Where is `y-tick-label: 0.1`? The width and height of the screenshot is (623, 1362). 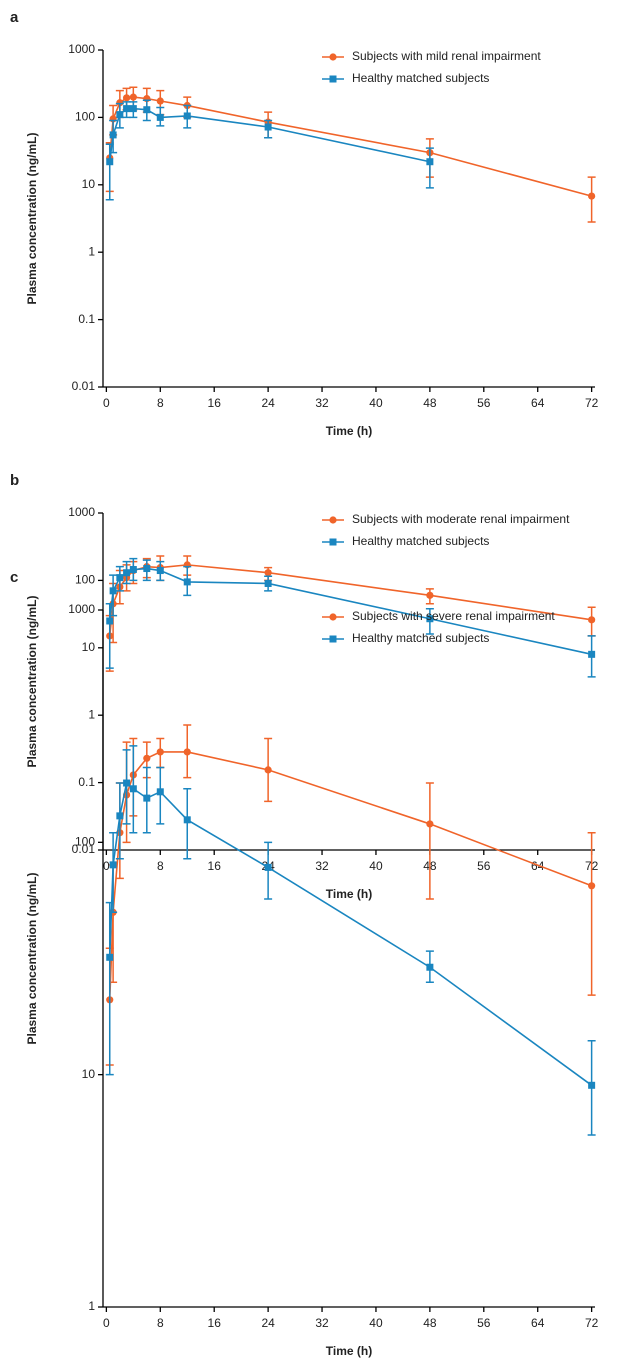 y-tick-label: 0.1 is located at coordinates (86, 319).